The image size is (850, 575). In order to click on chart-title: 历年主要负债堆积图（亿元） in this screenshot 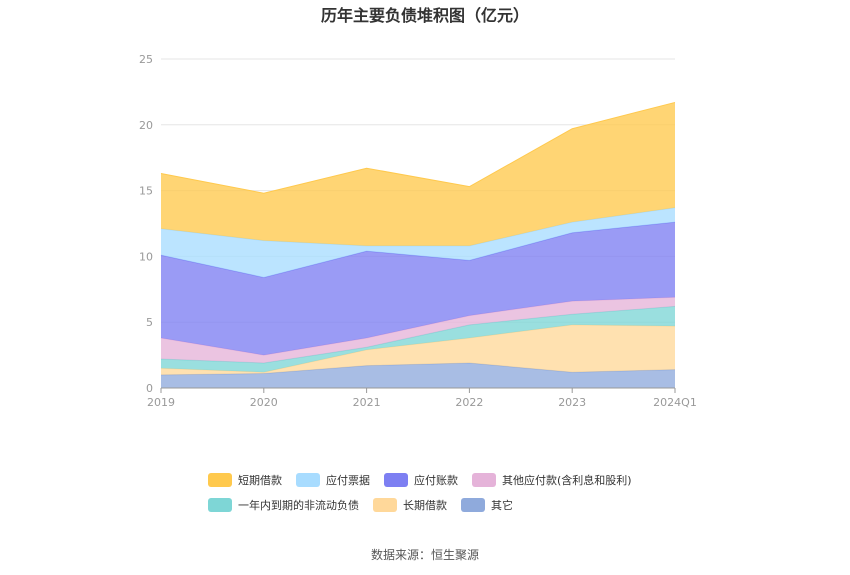, I will do `click(424, 15)`.